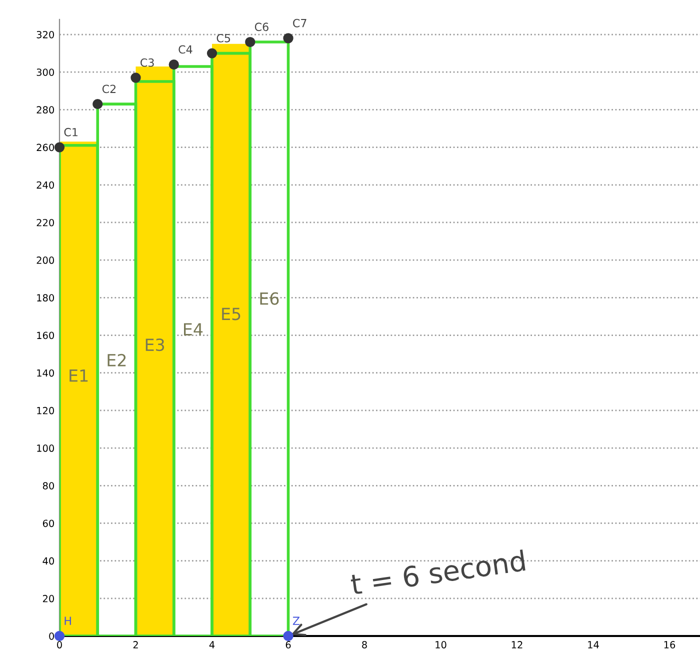 The height and width of the screenshot is (649, 700). I want to click on annotation: C1, so click(71, 132).